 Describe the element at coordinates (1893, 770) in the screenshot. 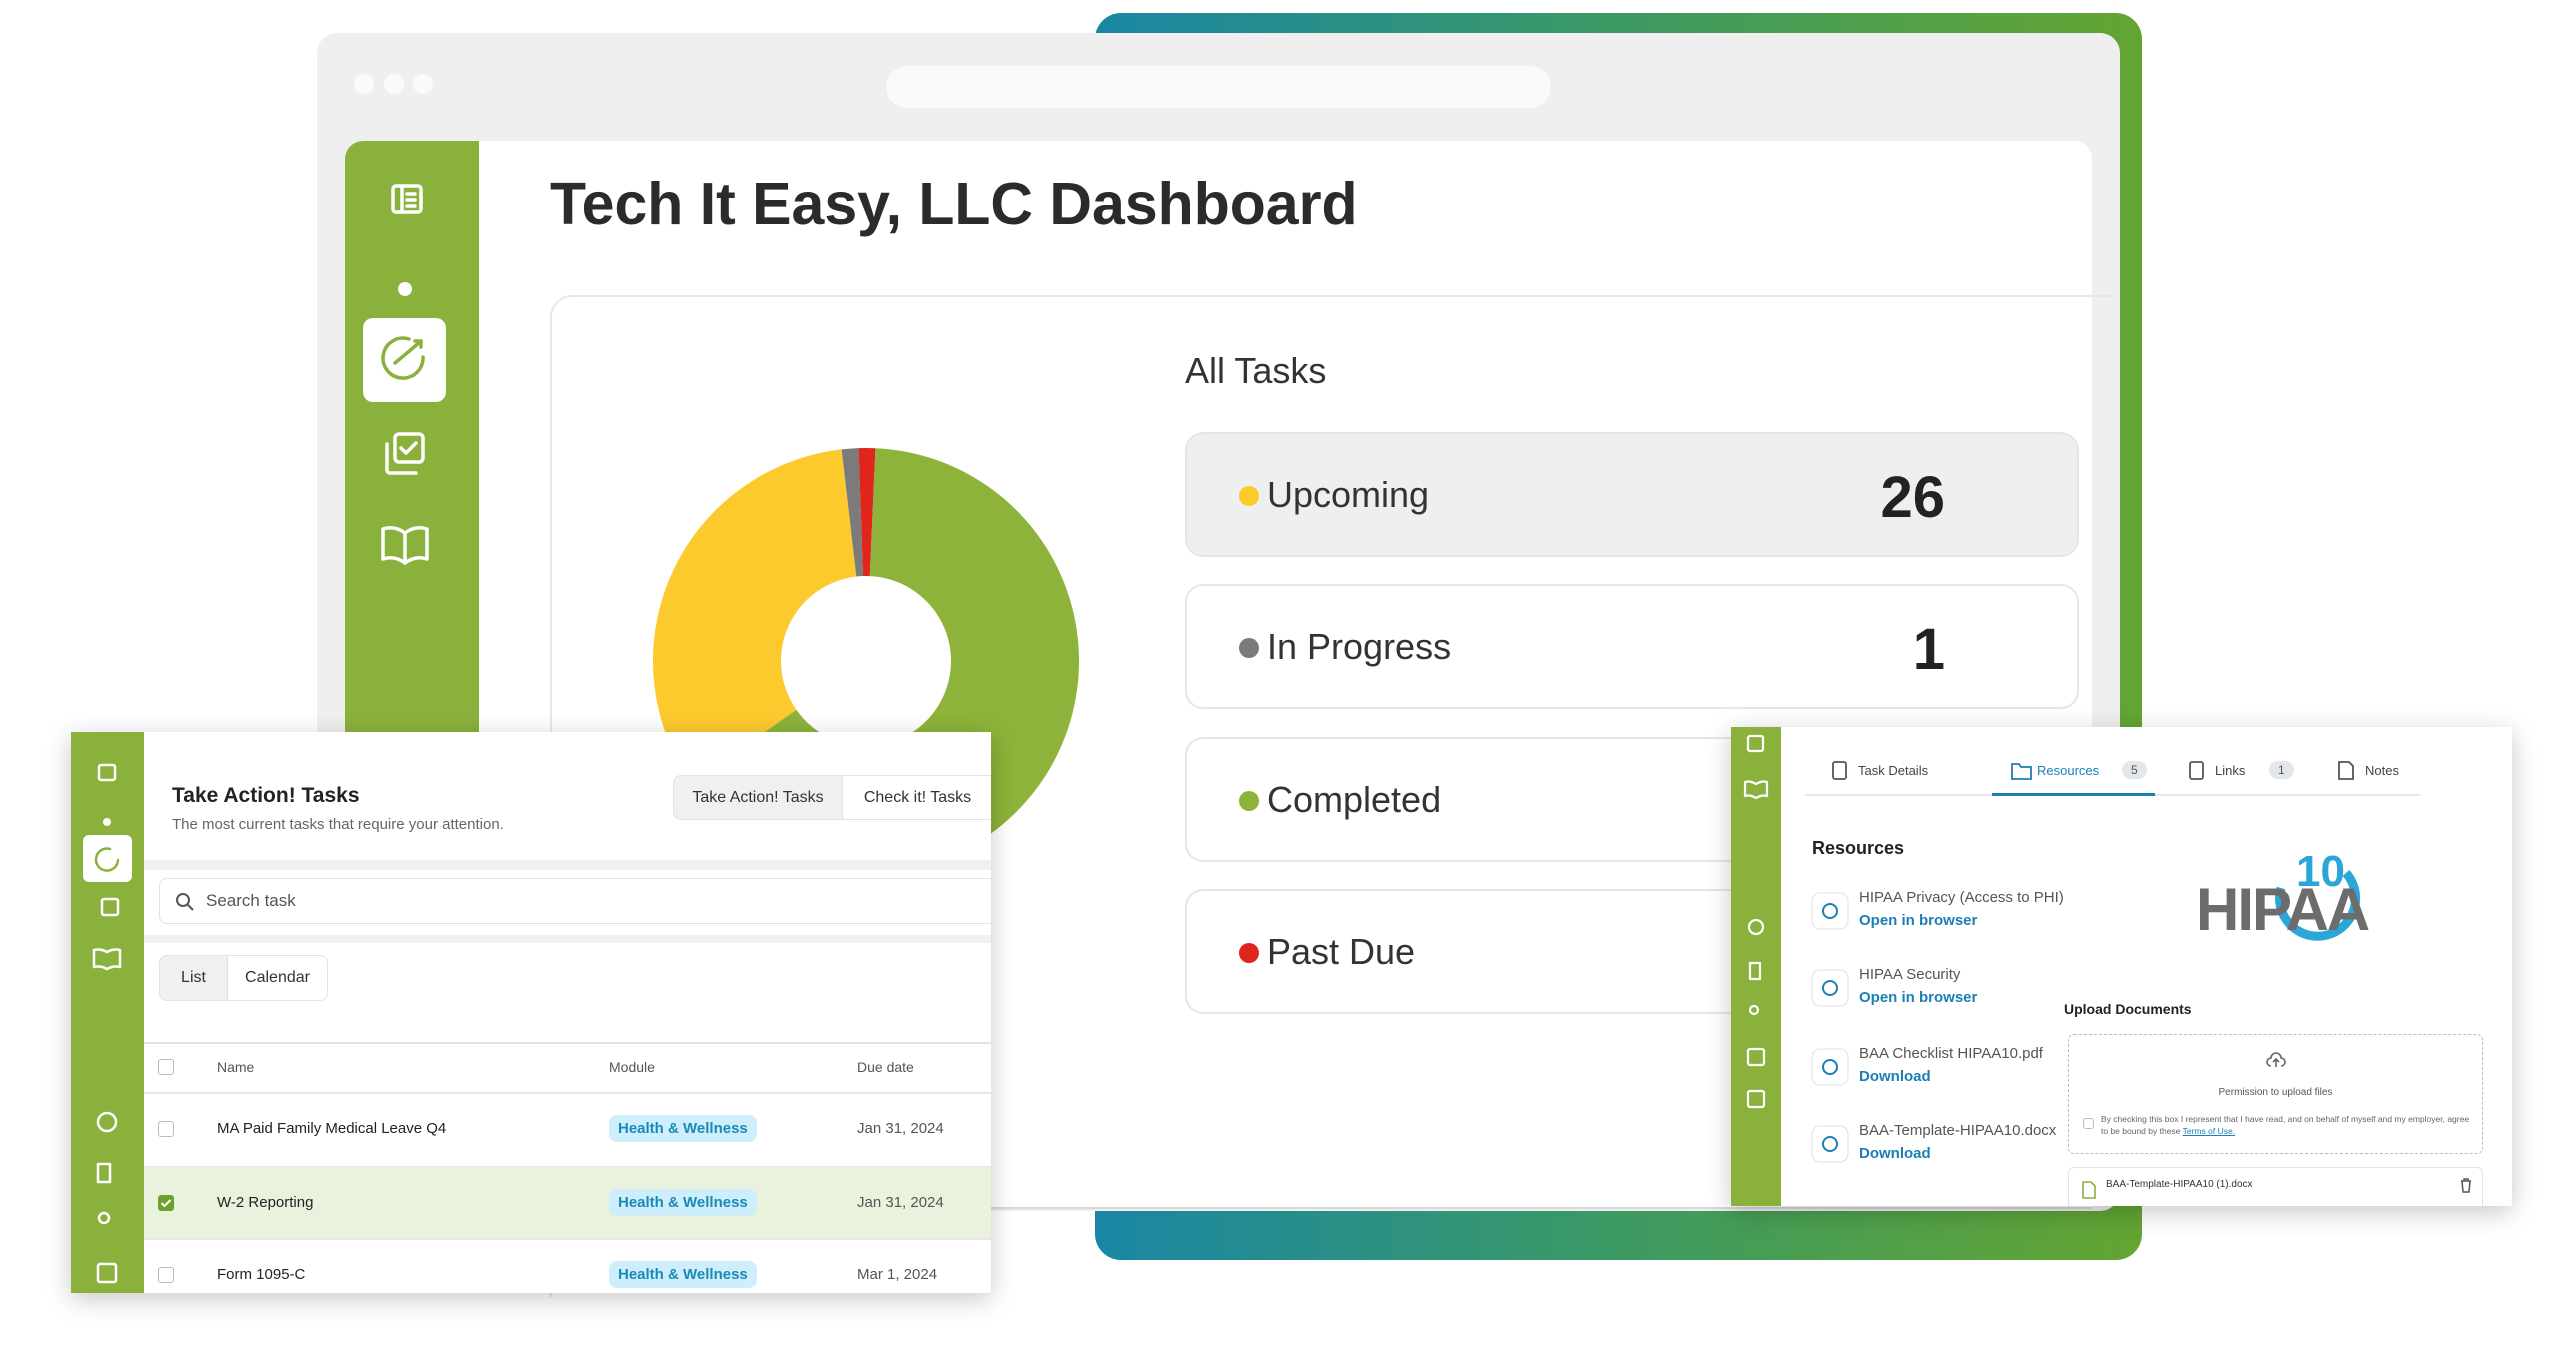

I see `panel-tab: Task Details` at that location.